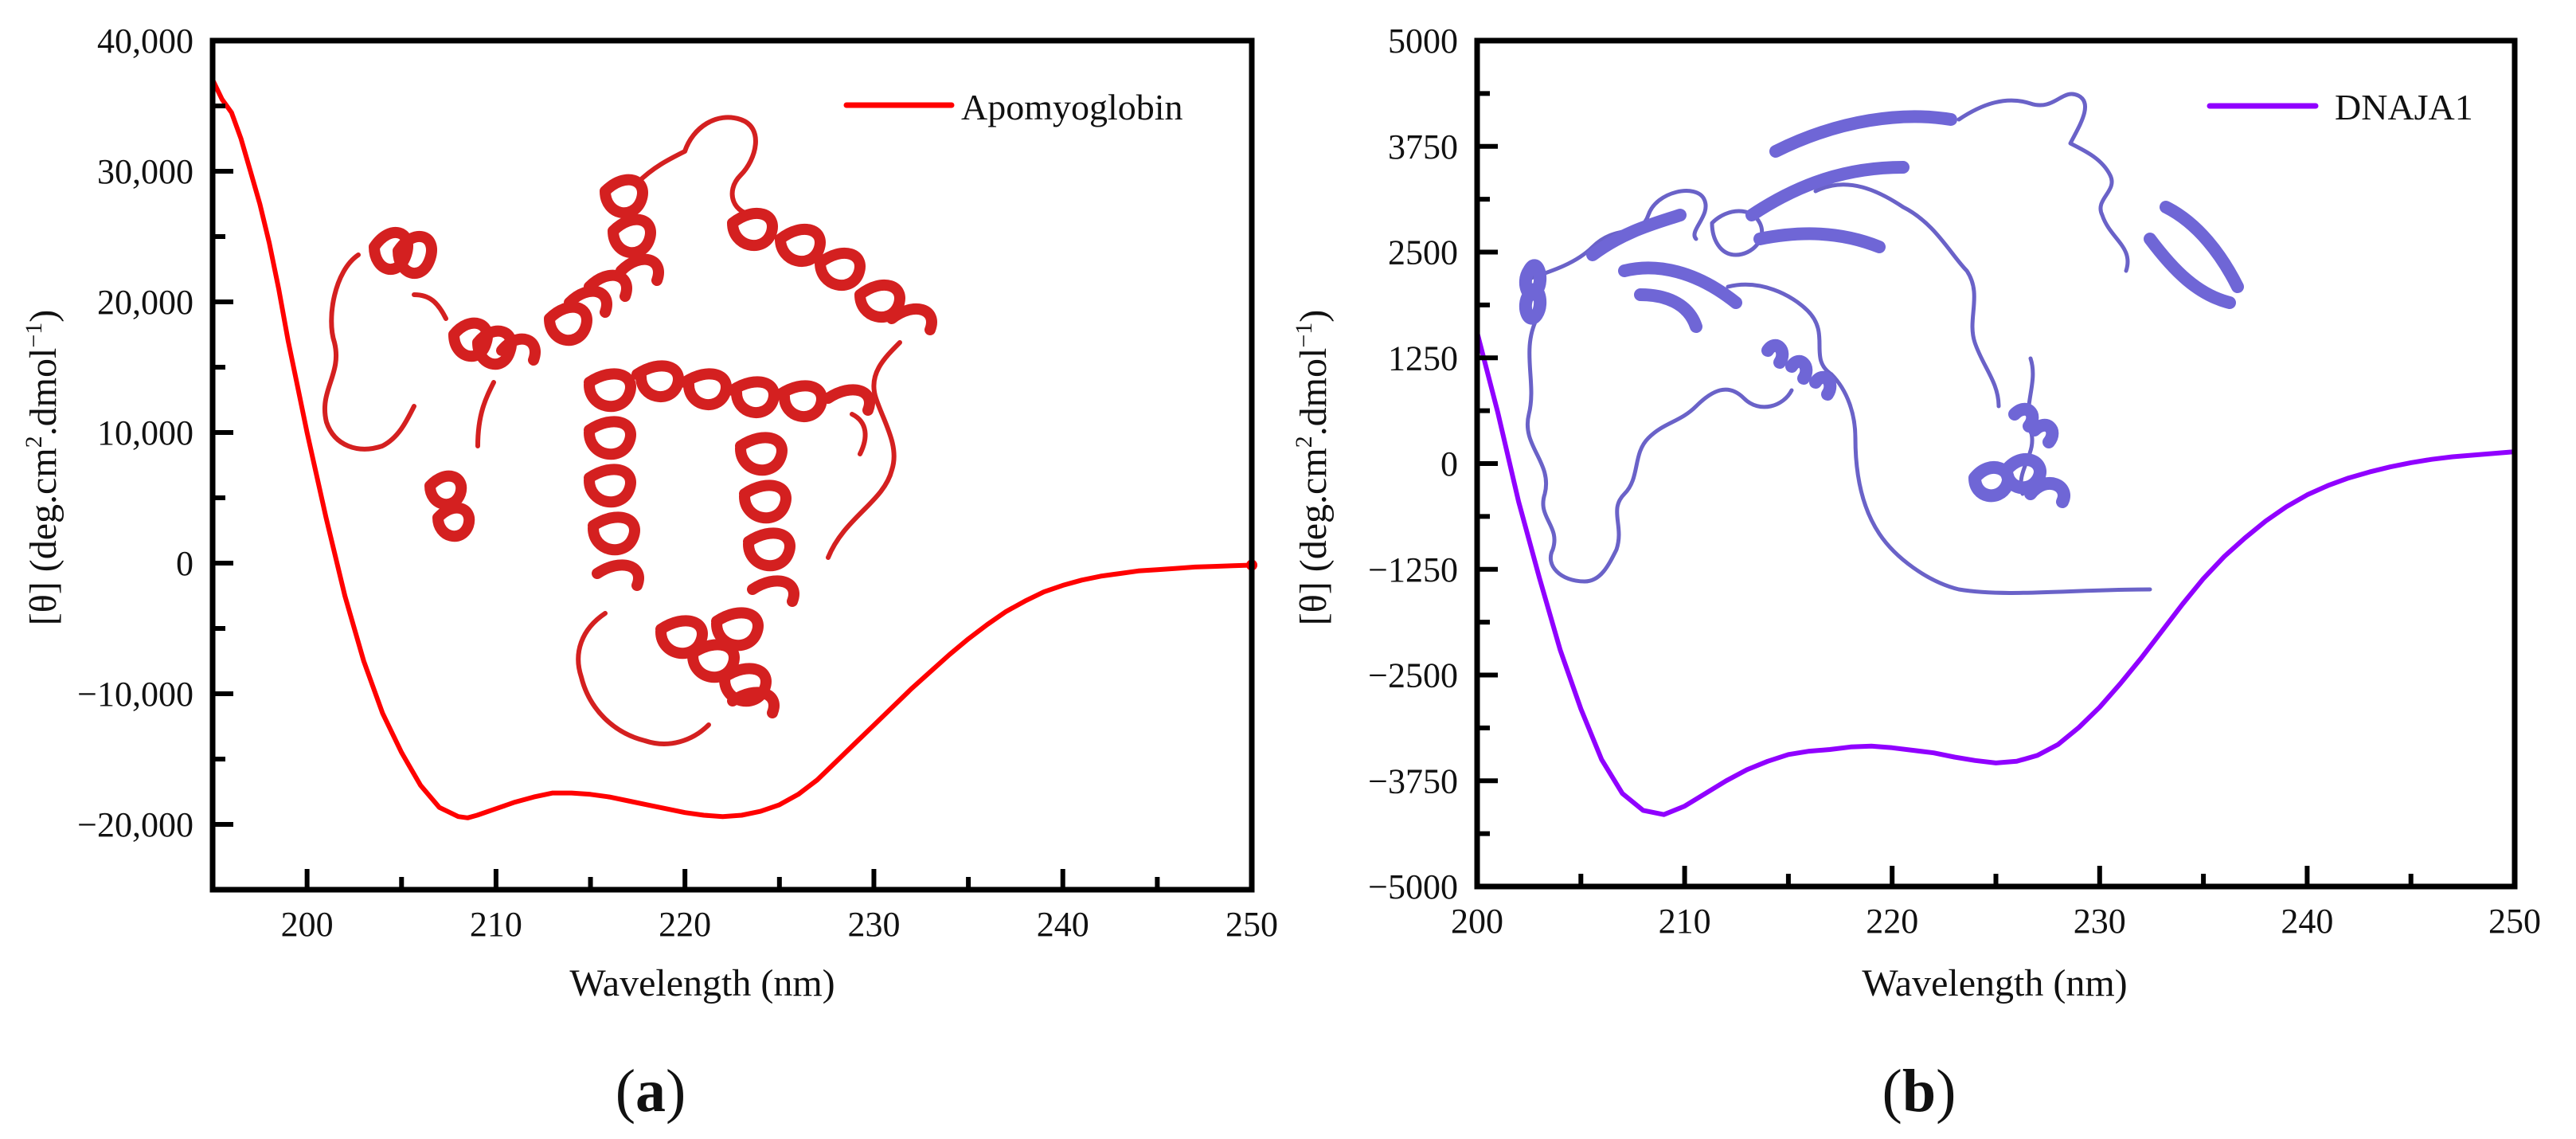  What do you see at coordinates (1413, 569) in the screenshot?
I see `y-tick-label: −1250` at bounding box center [1413, 569].